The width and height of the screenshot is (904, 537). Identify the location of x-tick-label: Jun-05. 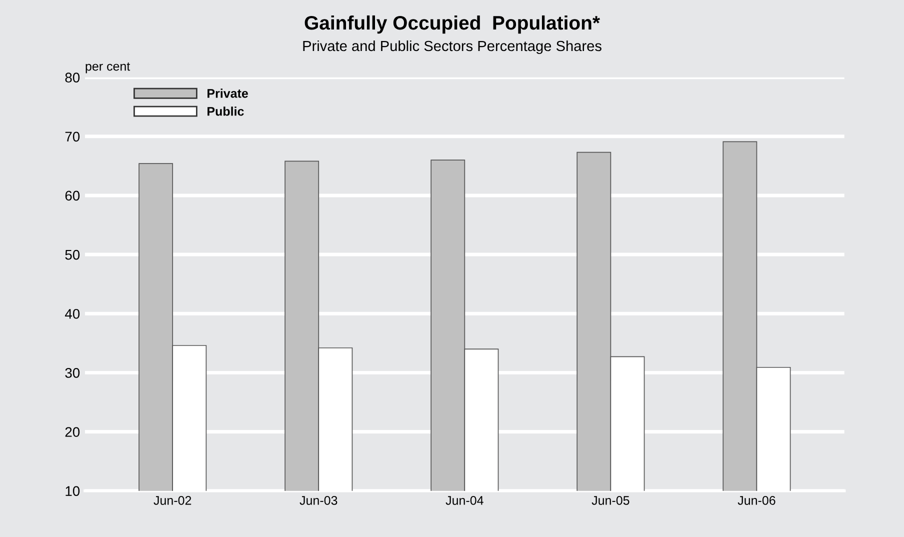
(611, 500).